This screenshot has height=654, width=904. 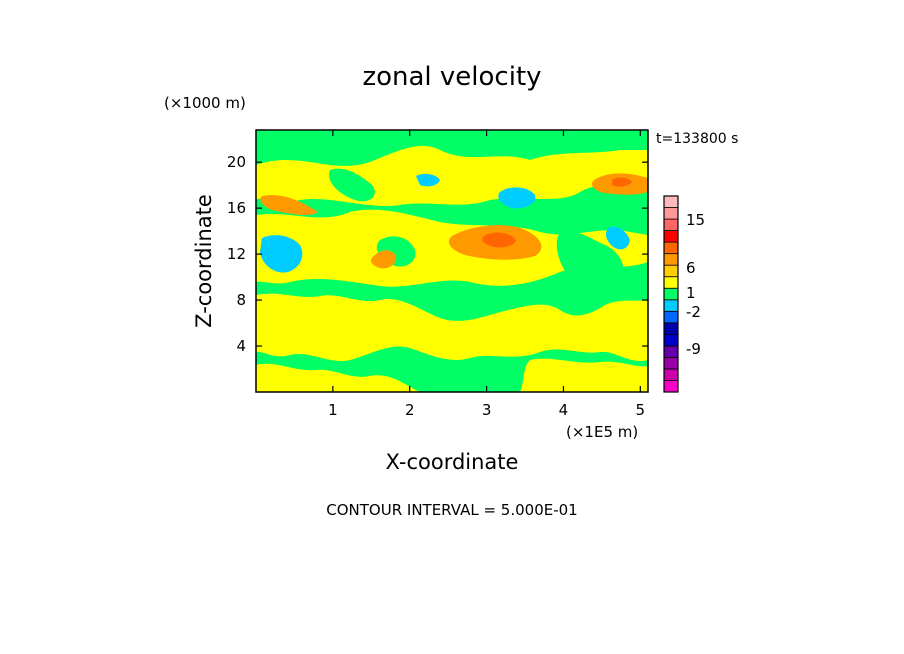 I want to click on time-label: t=133800 s, so click(x=697, y=139).